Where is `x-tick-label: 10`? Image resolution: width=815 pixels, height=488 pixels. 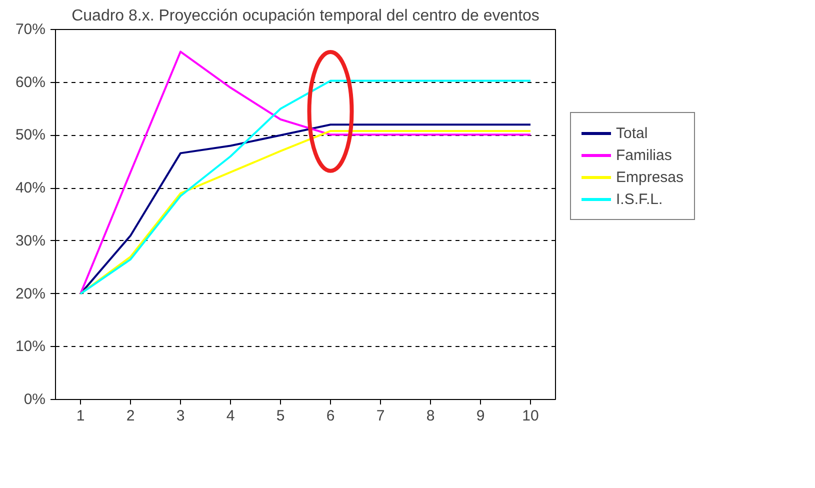 x-tick-label: 10 is located at coordinates (530, 416).